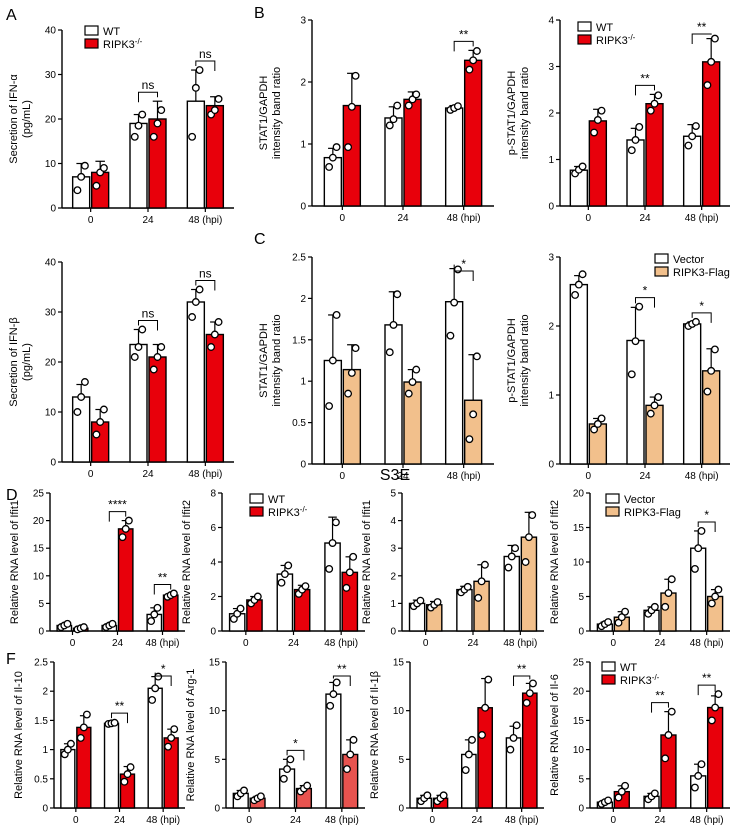 This screenshot has width=738, height=832. What do you see at coordinates (393, 549) in the screenshot?
I see `y-tick-label: 3` at bounding box center [393, 549].